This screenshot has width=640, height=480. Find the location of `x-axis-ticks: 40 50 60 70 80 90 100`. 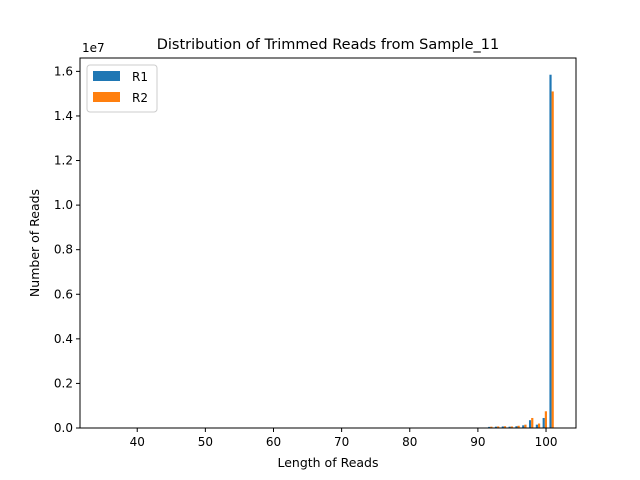

x-axis-ticks: 40 50 60 70 80 90 100 is located at coordinates (344, 438).